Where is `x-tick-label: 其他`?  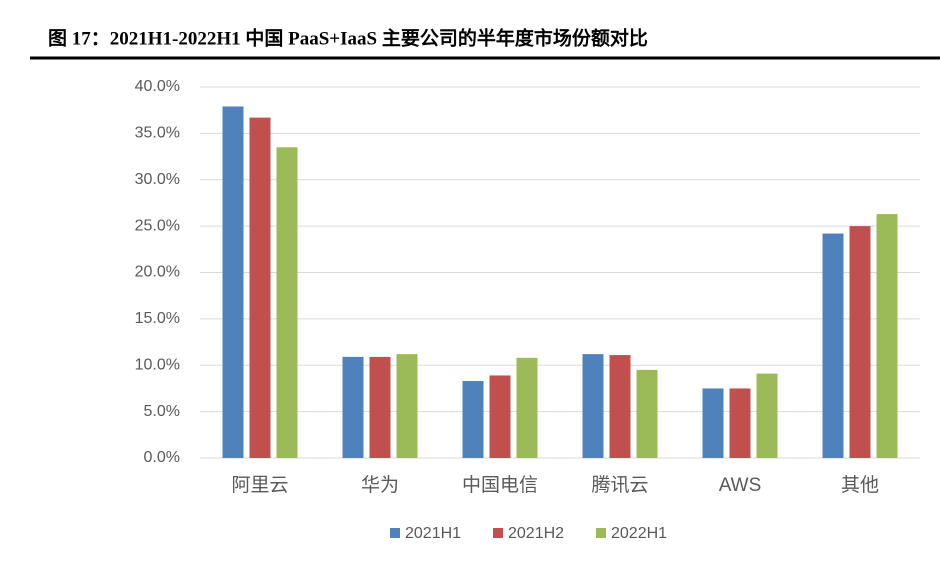
x-tick-label: 其他 is located at coordinates (860, 485).